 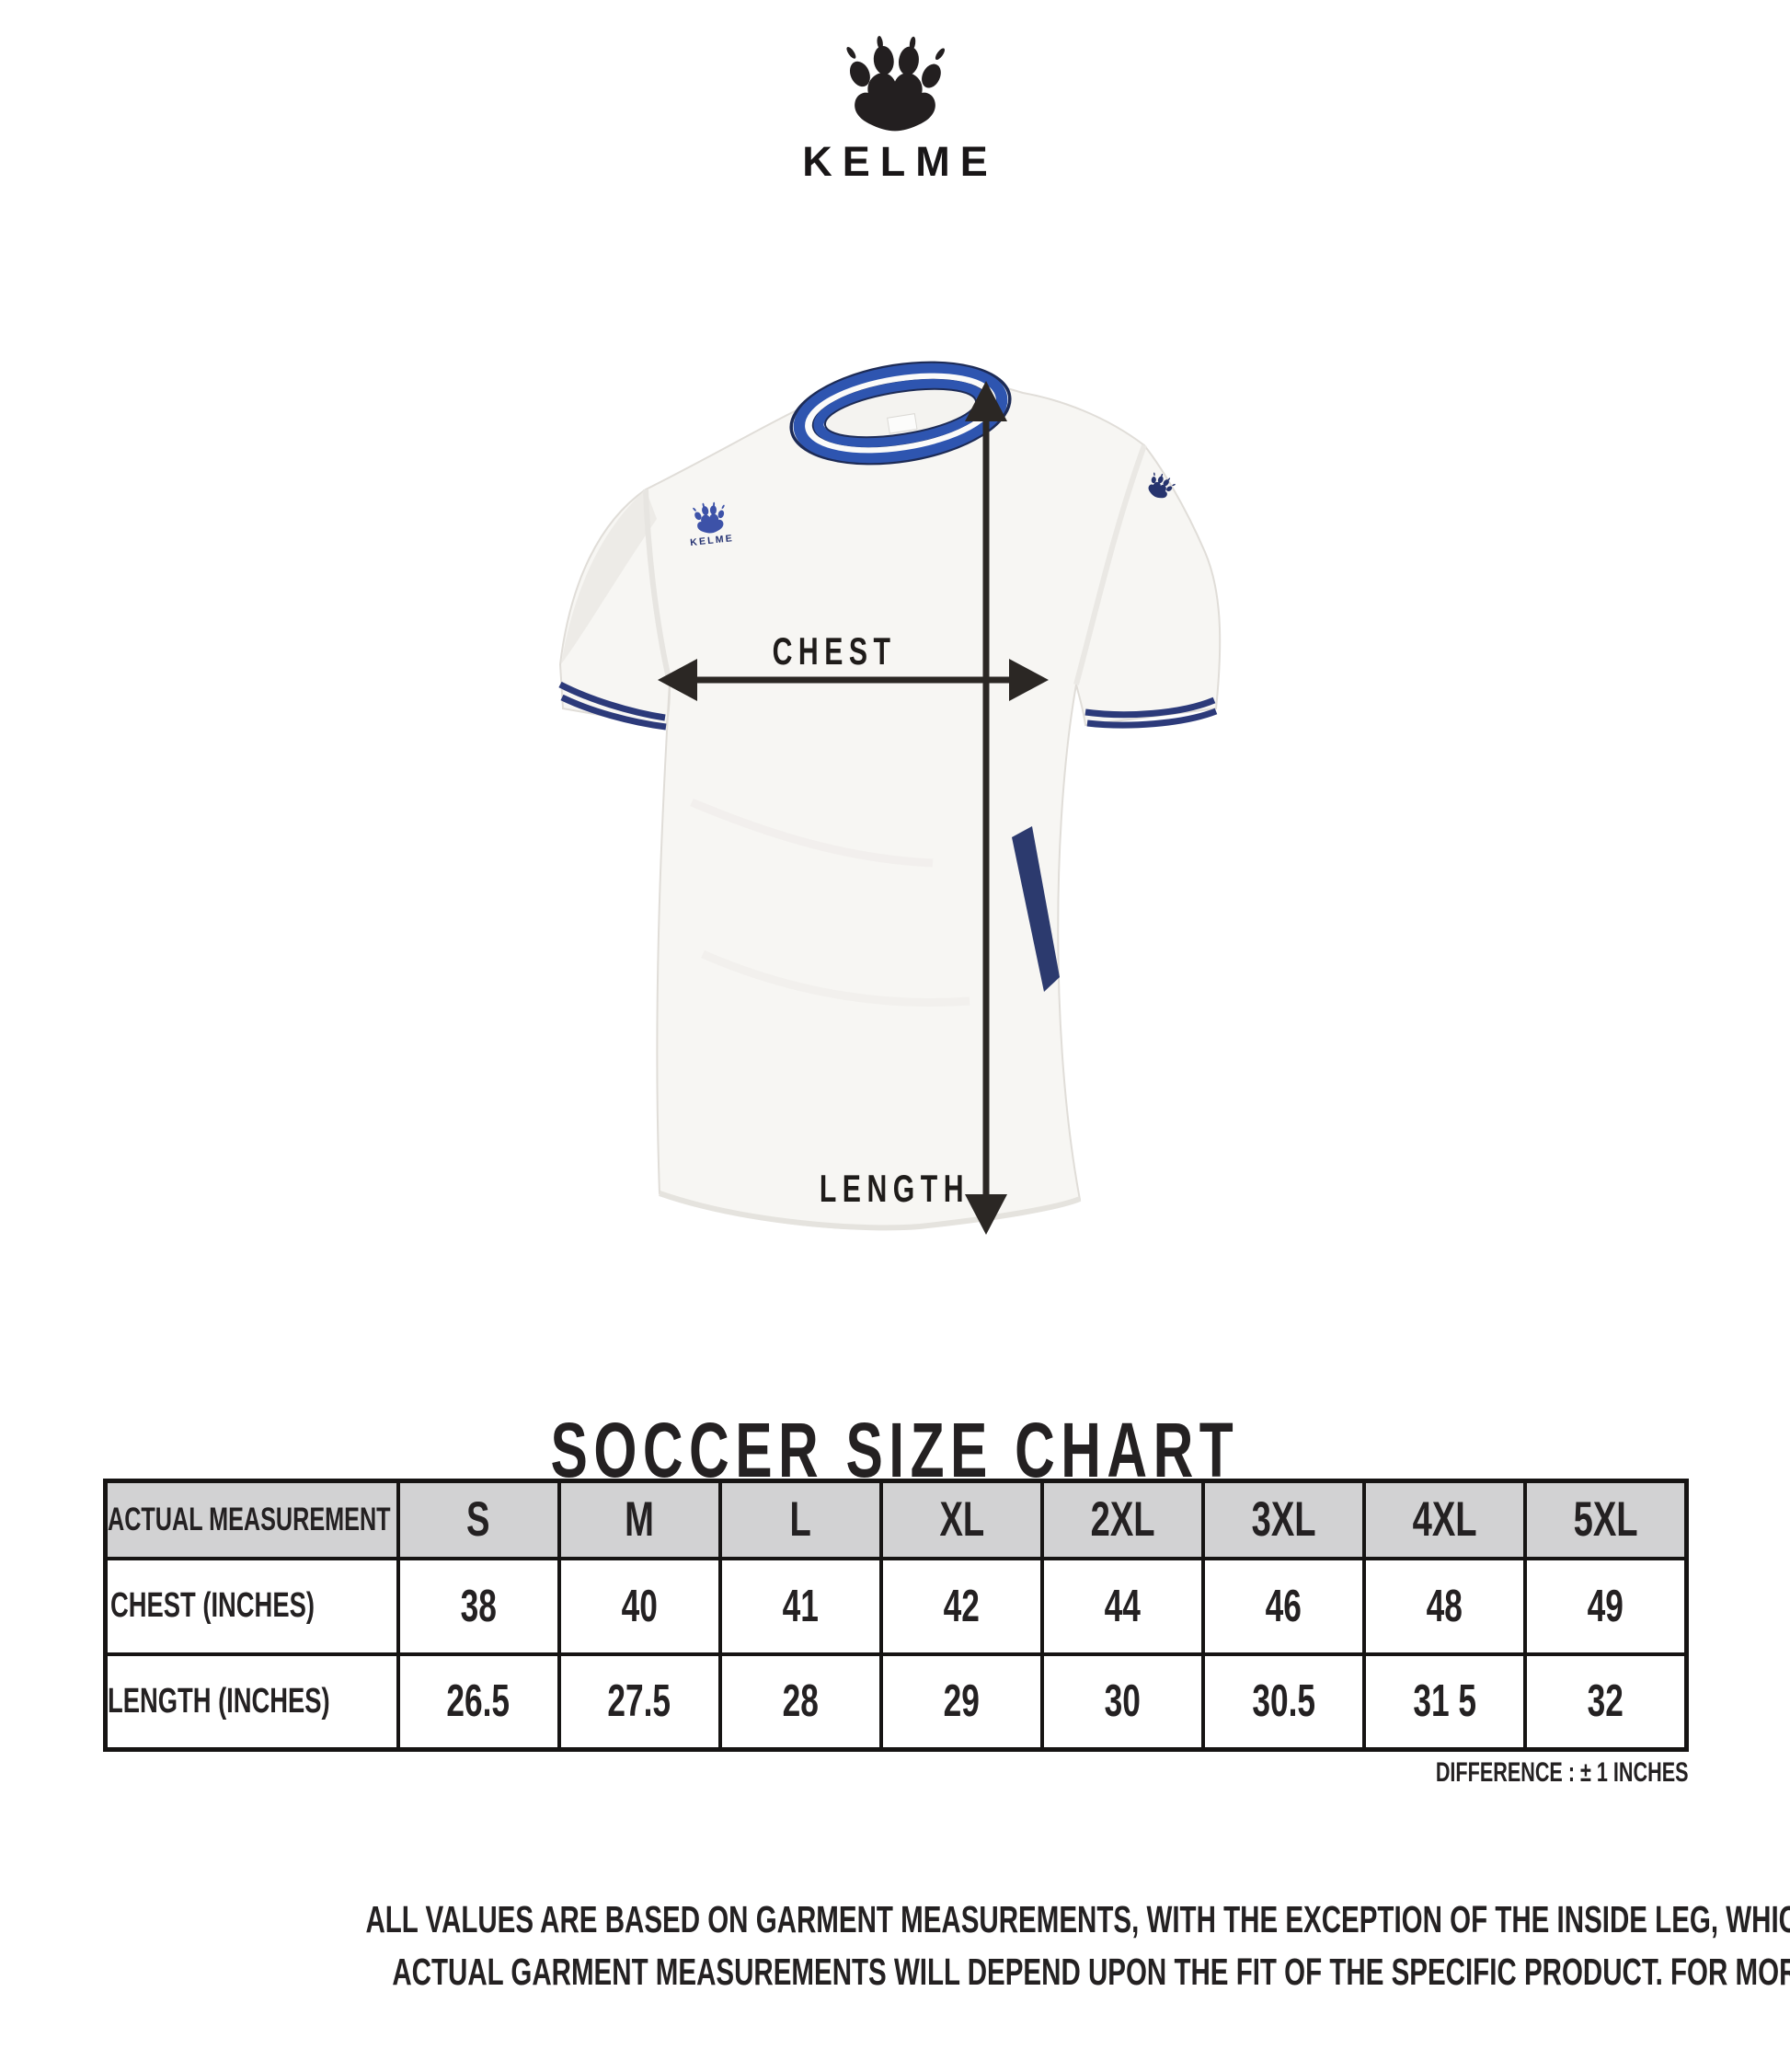 What do you see at coordinates (251, 1606) in the screenshot?
I see `row-label-chest: CHEST (INCHES)` at bounding box center [251, 1606].